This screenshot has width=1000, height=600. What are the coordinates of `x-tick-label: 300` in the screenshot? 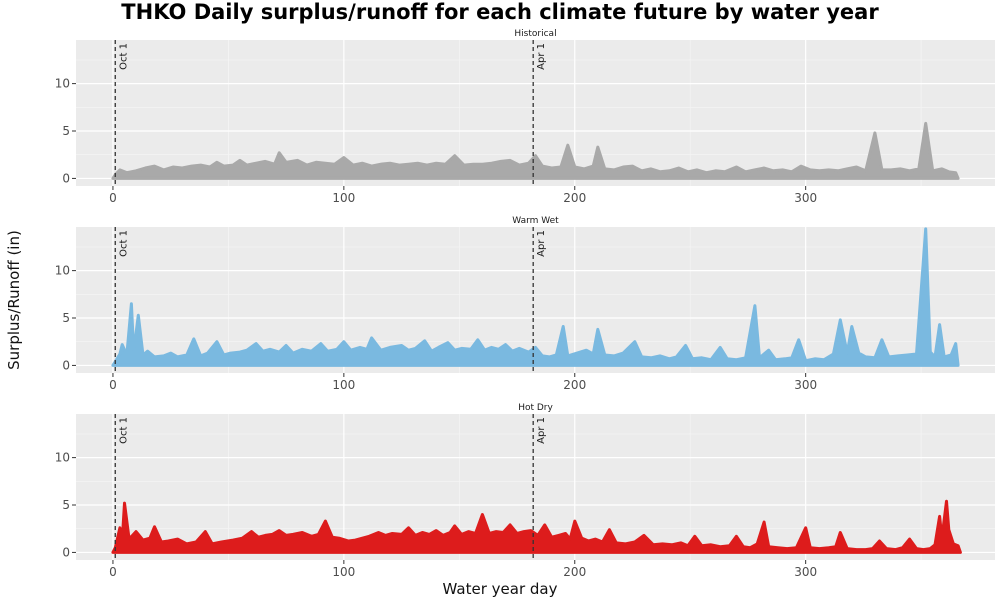 It's located at (805, 385).